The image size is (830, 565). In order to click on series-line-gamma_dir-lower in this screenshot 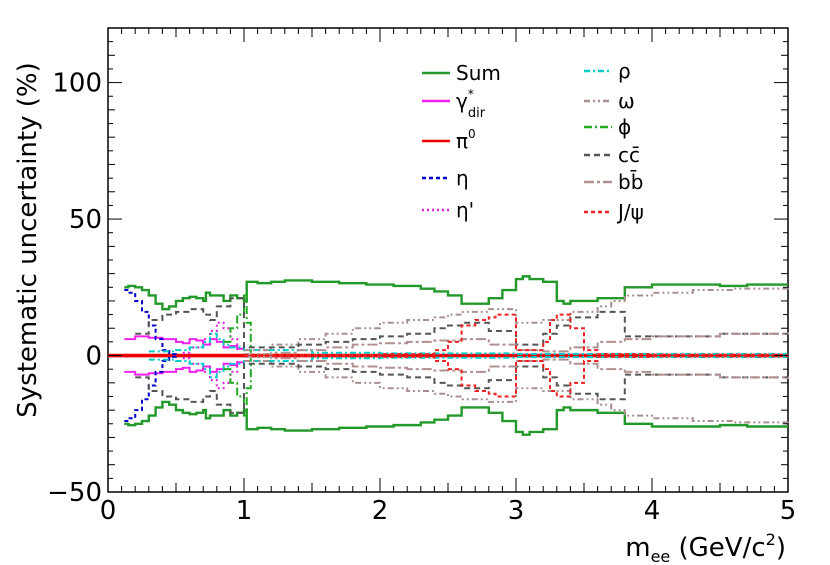, I will do `click(184, 368)`.